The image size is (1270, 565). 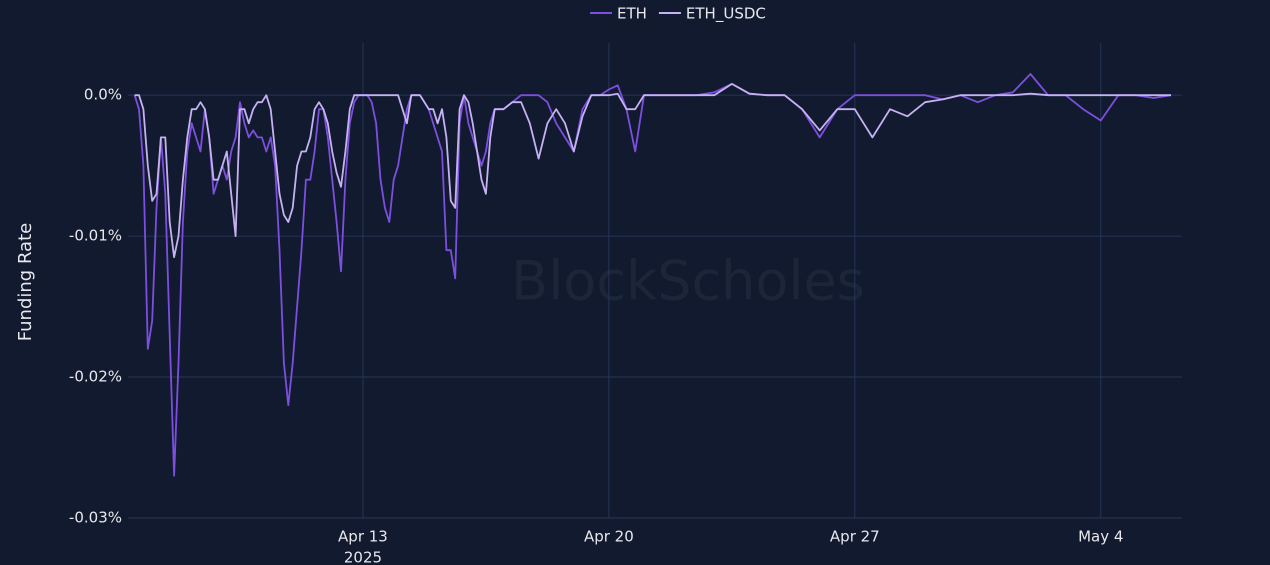 I want to click on watermark: BlockScholes, so click(x=688, y=281).